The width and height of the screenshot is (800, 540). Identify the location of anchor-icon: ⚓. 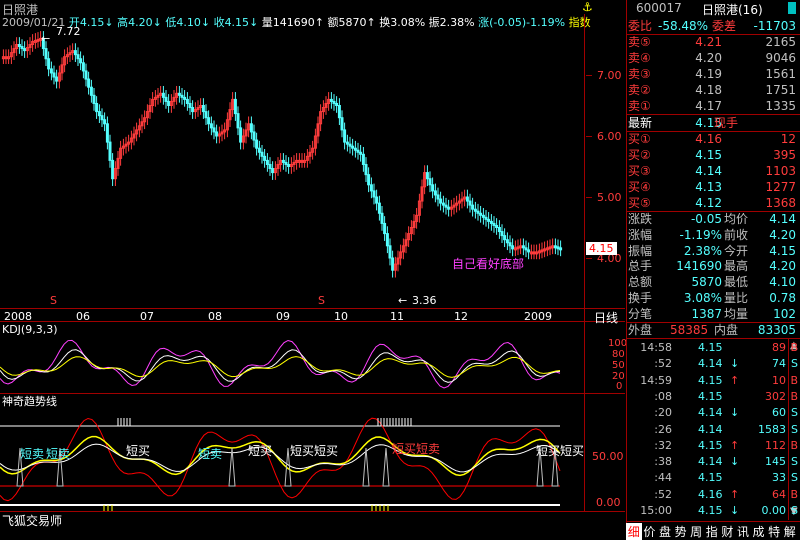
(587, 7).